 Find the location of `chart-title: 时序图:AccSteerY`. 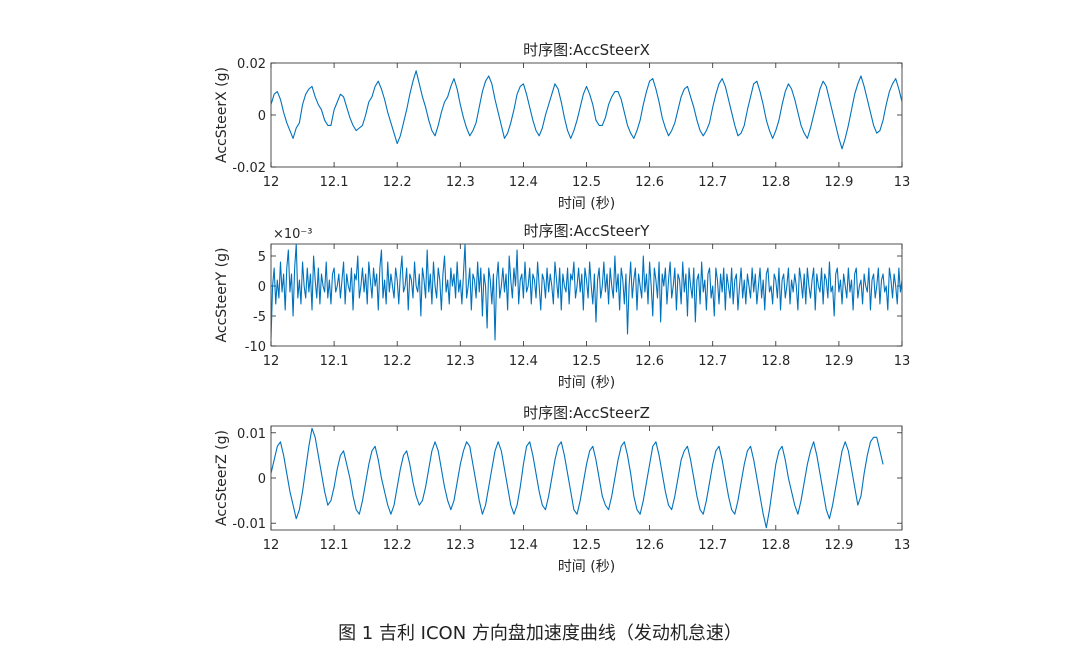

chart-title: 时序图:AccSteerY is located at coordinates (587, 231).